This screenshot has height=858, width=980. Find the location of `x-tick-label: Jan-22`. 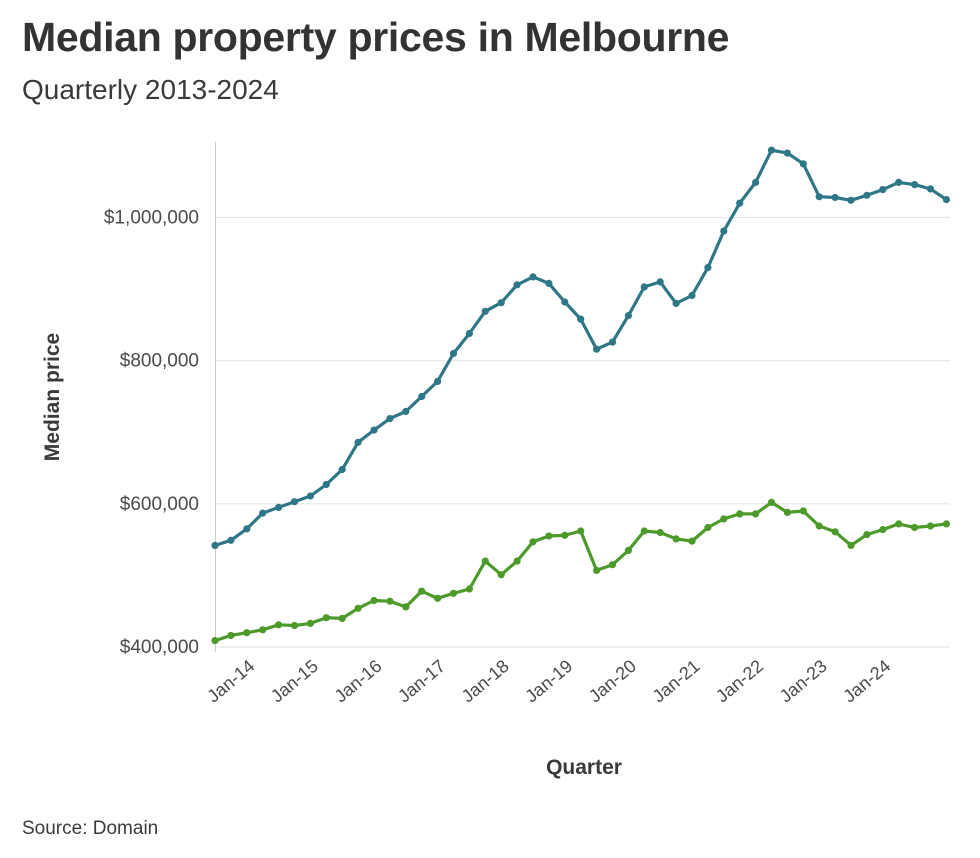

x-tick-label: Jan-22 is located at coordinates (739, 681).